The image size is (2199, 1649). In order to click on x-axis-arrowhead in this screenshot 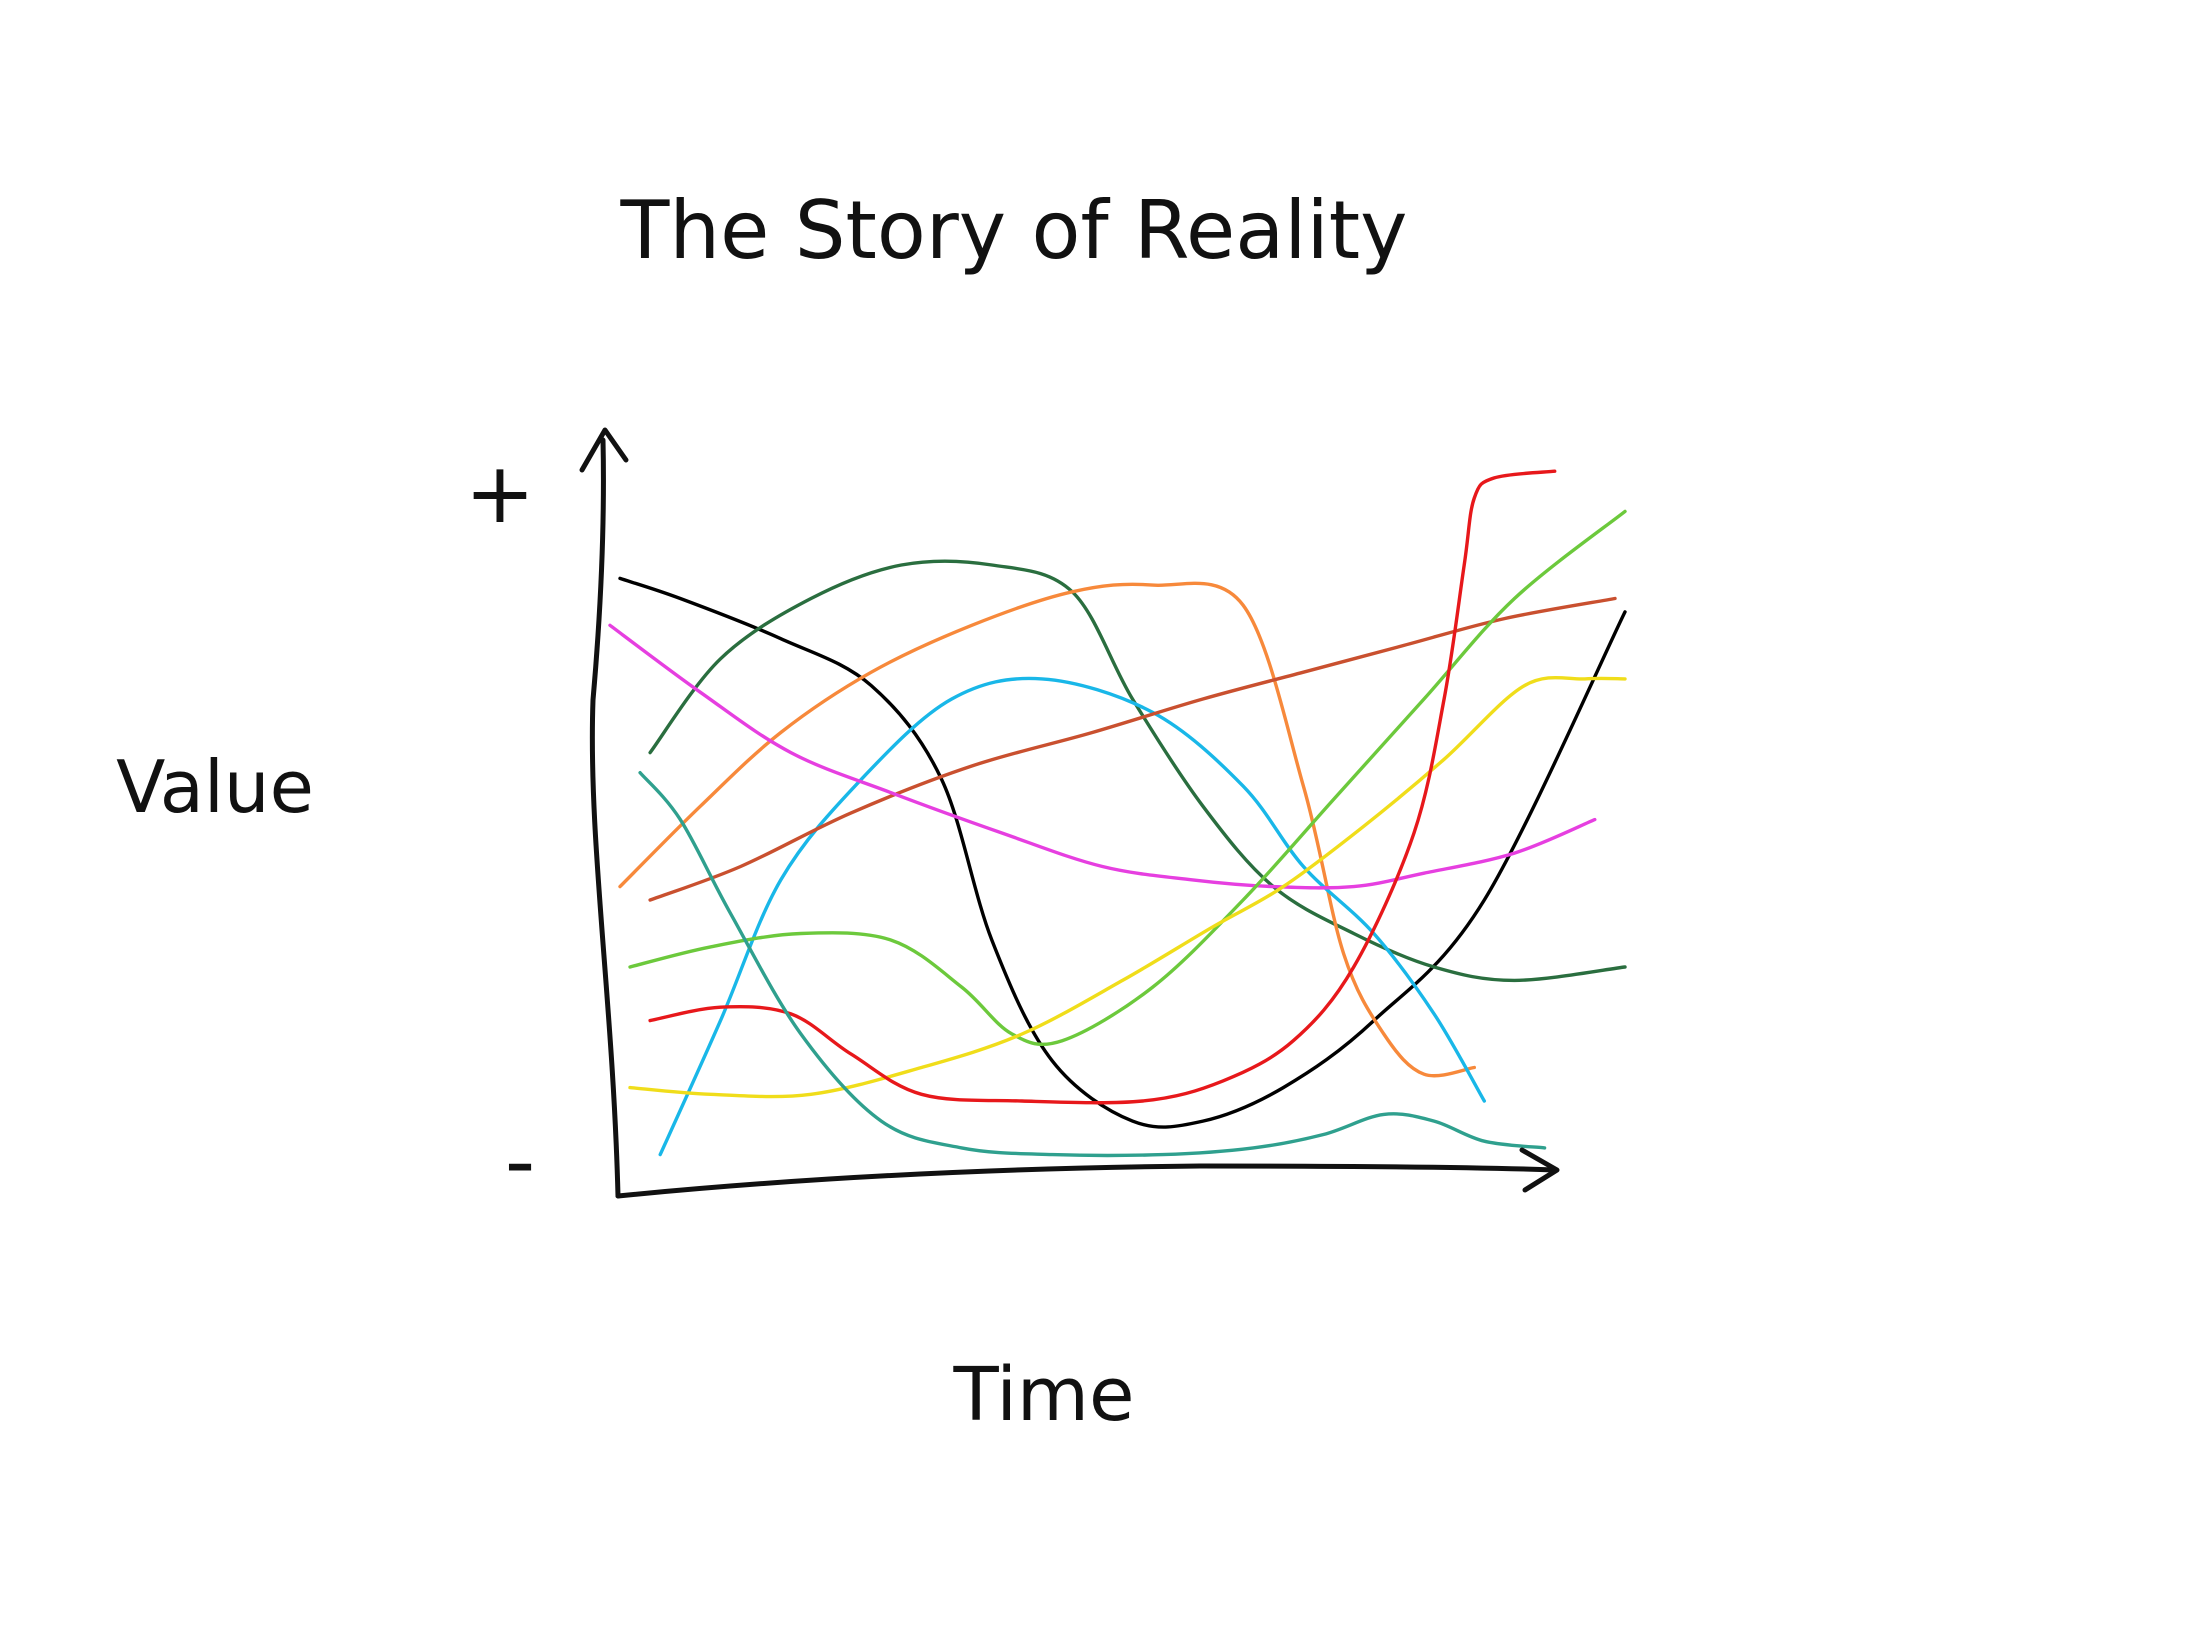, I will do `click(1539, 1170)`.